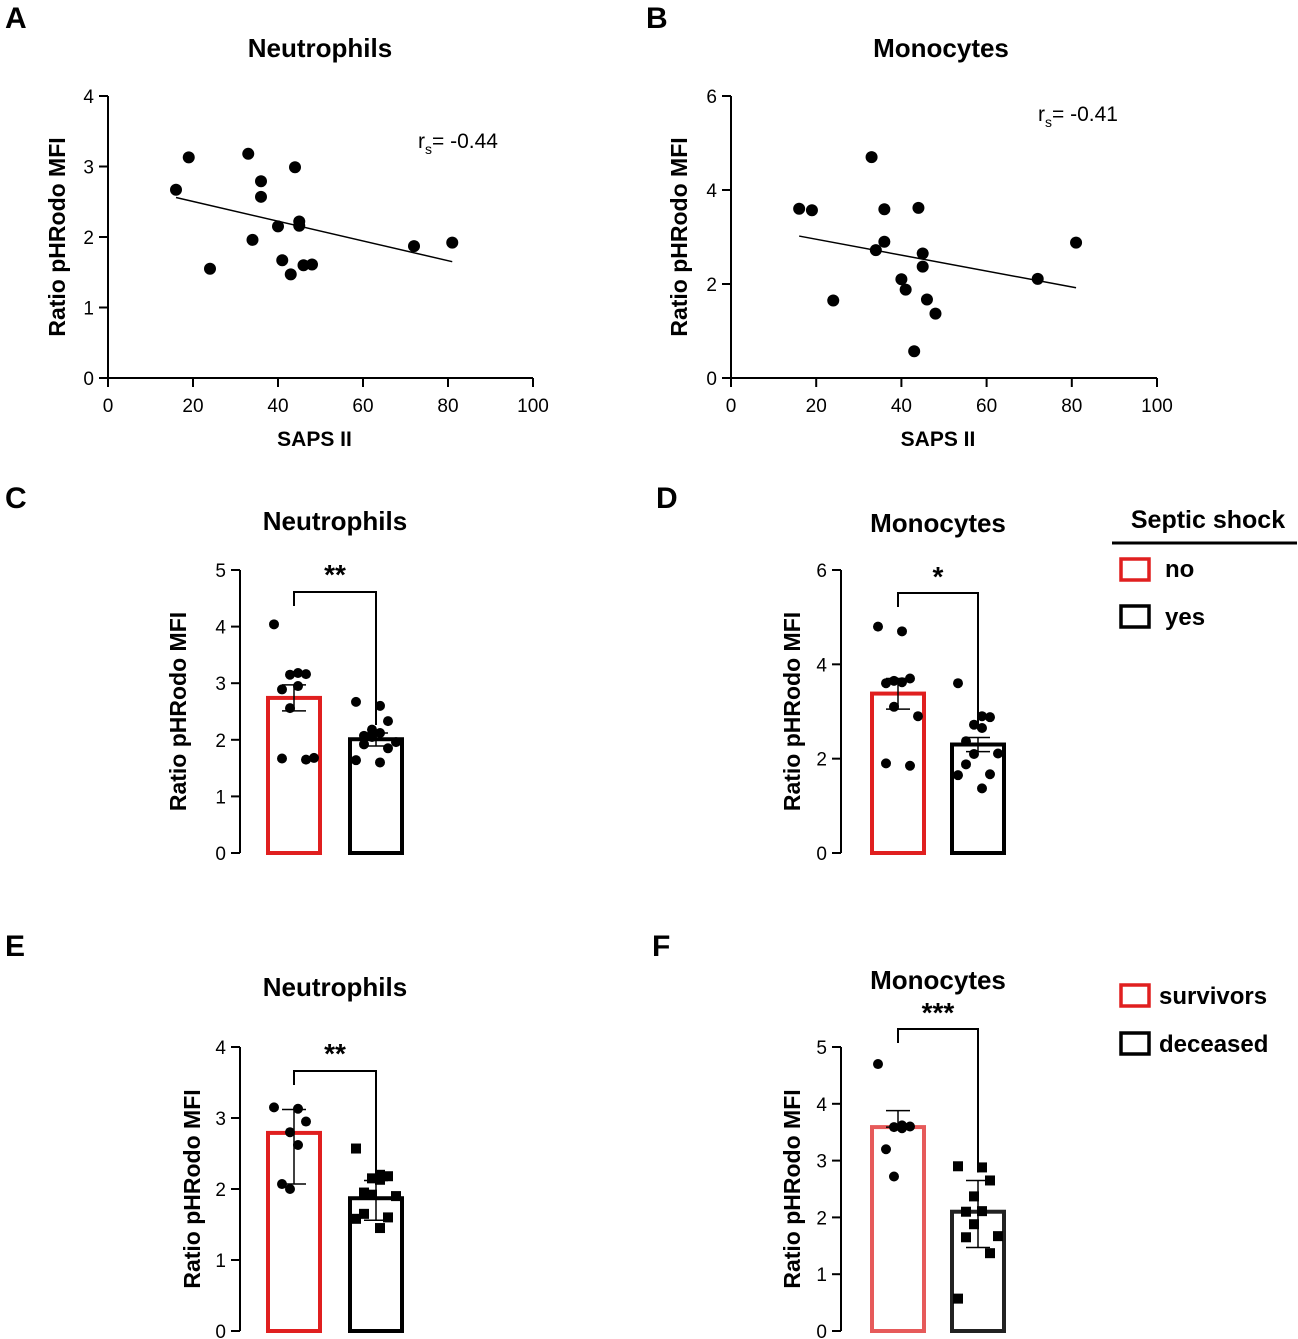 This screenshot has height=1339, width=1298. I want to click on panel-f-significance-bracket, so click(938, 1100).